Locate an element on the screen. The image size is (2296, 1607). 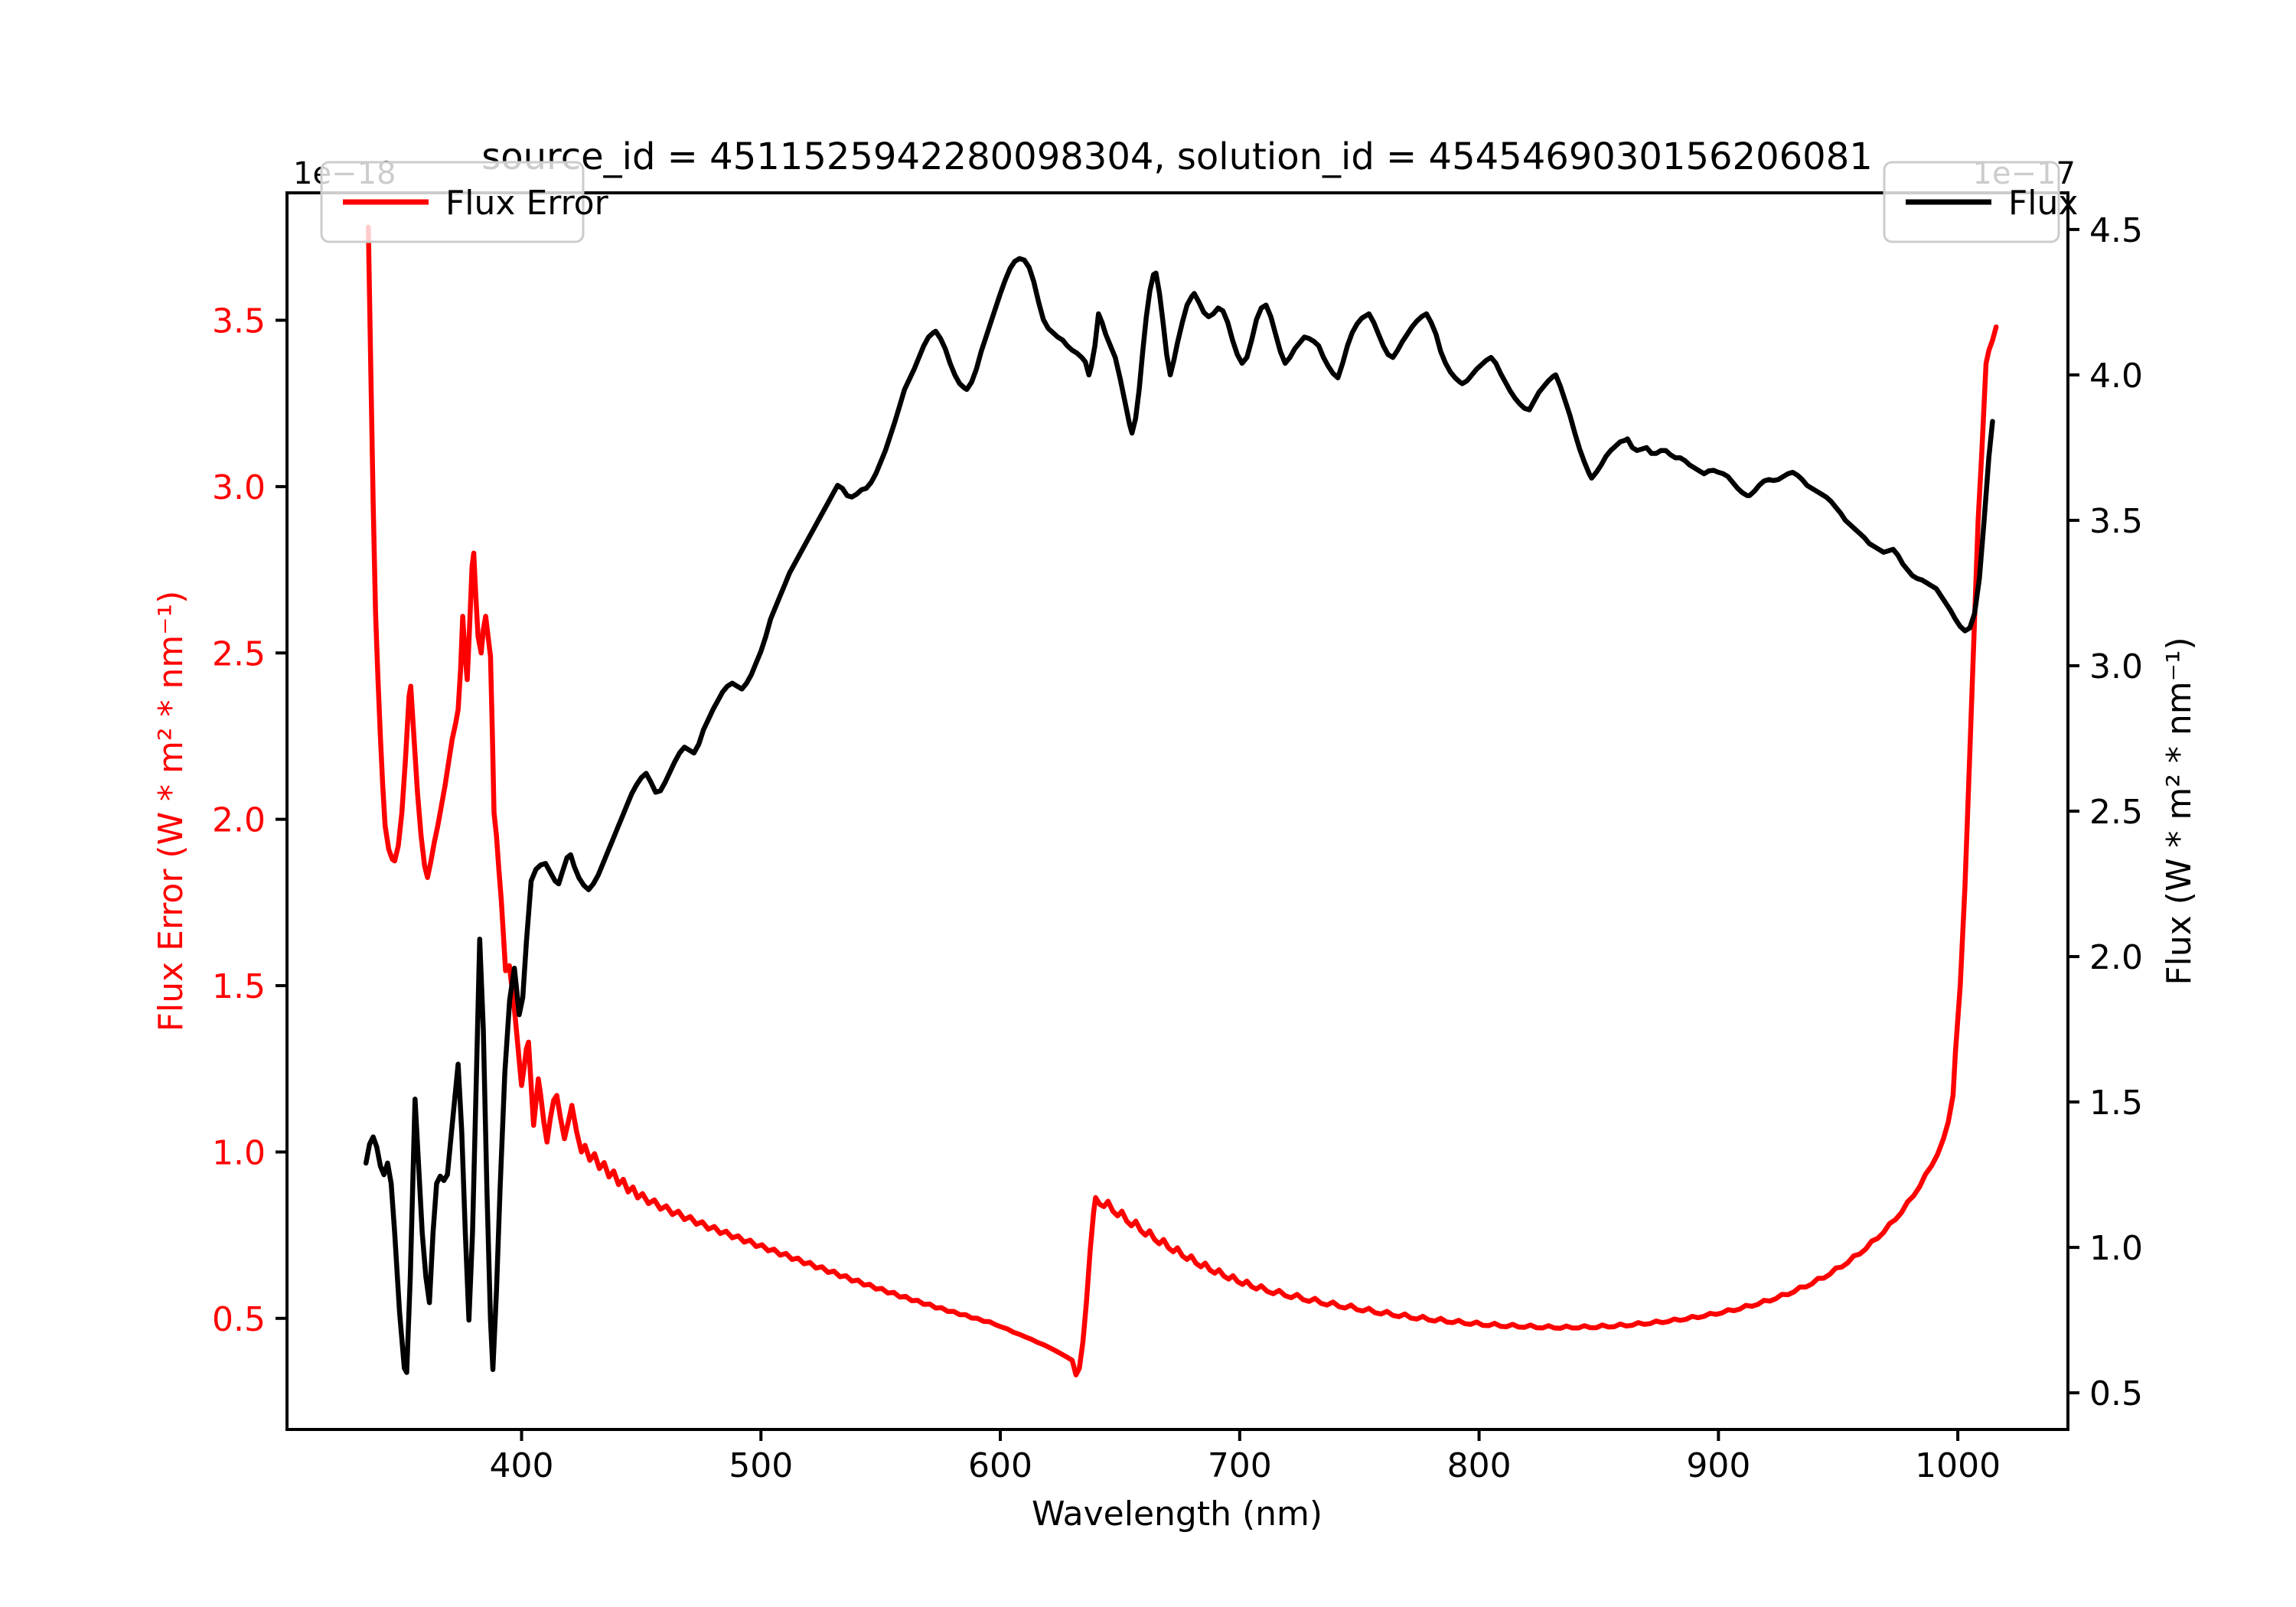
right-tick-label: 1.5 is located at coordinates (2116, 1103).